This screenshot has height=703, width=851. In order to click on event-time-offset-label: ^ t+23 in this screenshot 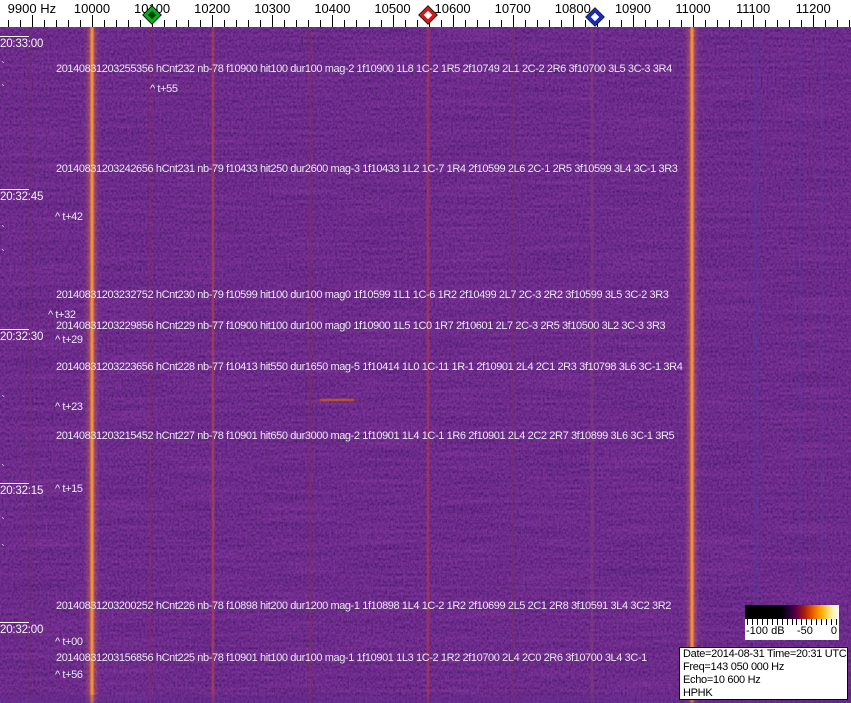, I will do `click(69, 407)`.